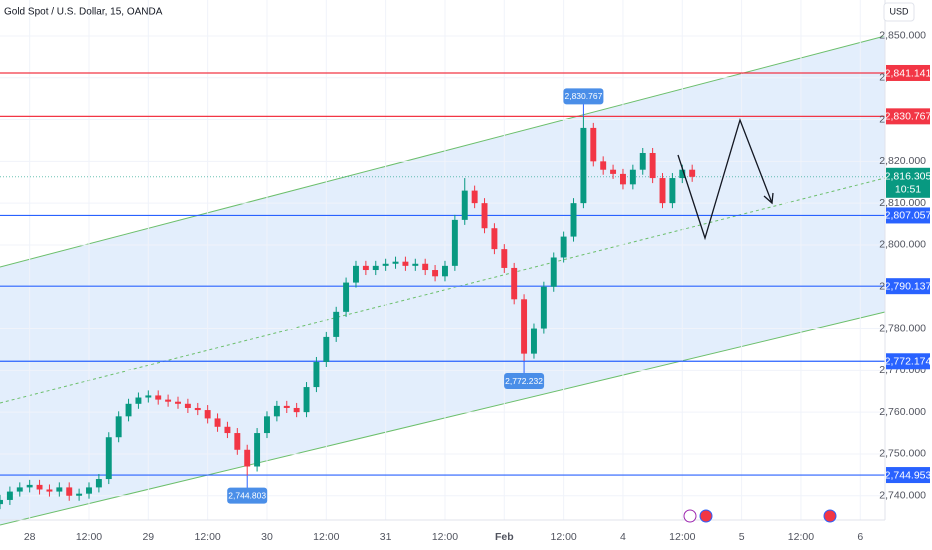 The width and height of the screenshot is (932, 550). I want to click on y-tick-label: 2,820.000, so click(902, 161).